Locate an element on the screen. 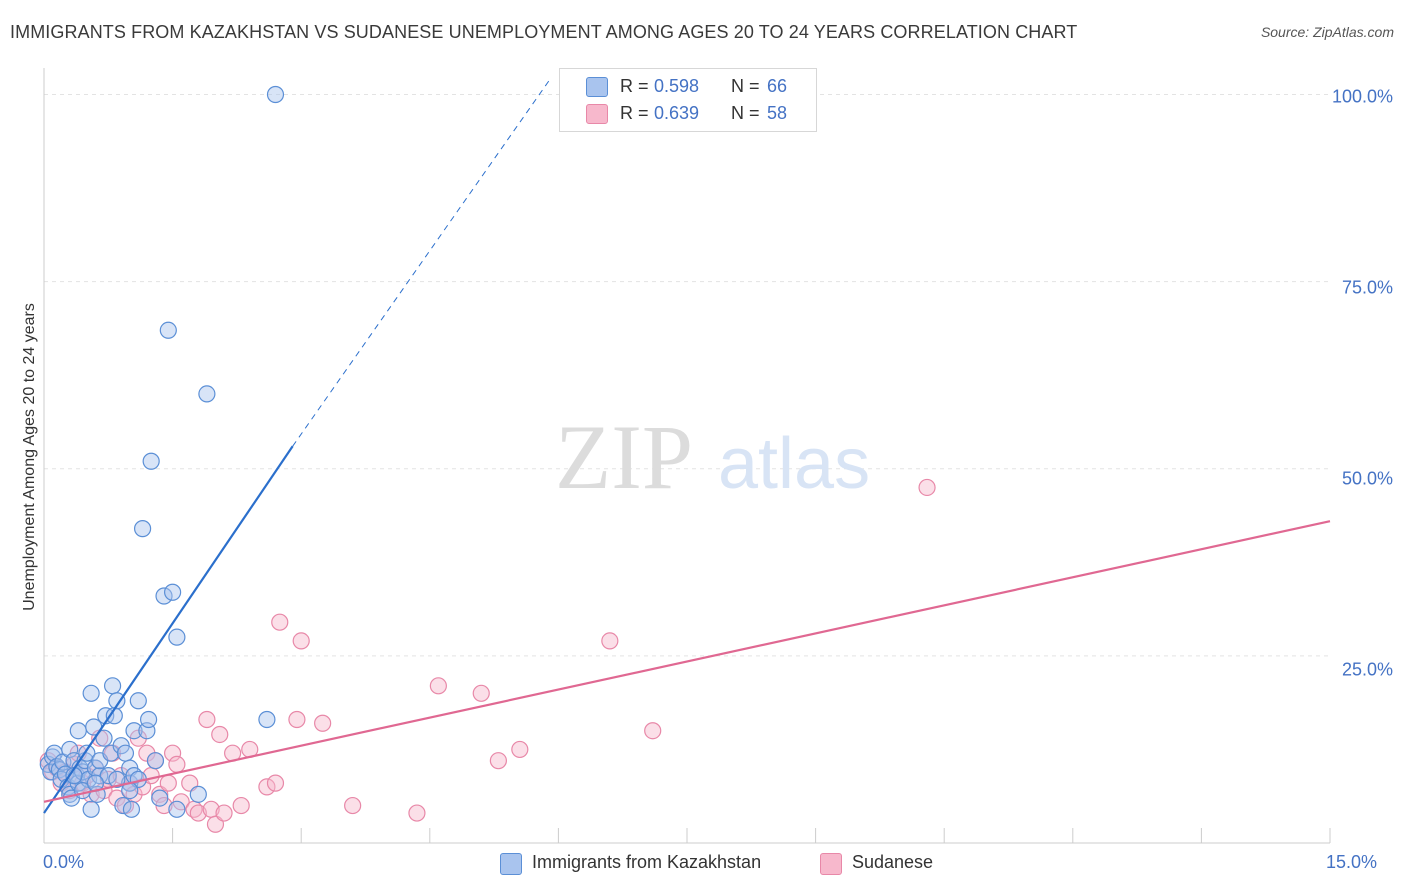 The height and width of the screenshot is (892, 1406). kazakhstan-points is located at coordinates (162, 451).